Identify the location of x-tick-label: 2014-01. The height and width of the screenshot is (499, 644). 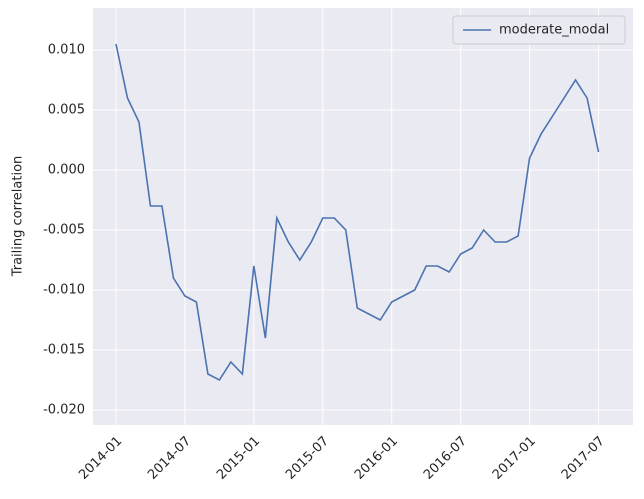
(100, 458).